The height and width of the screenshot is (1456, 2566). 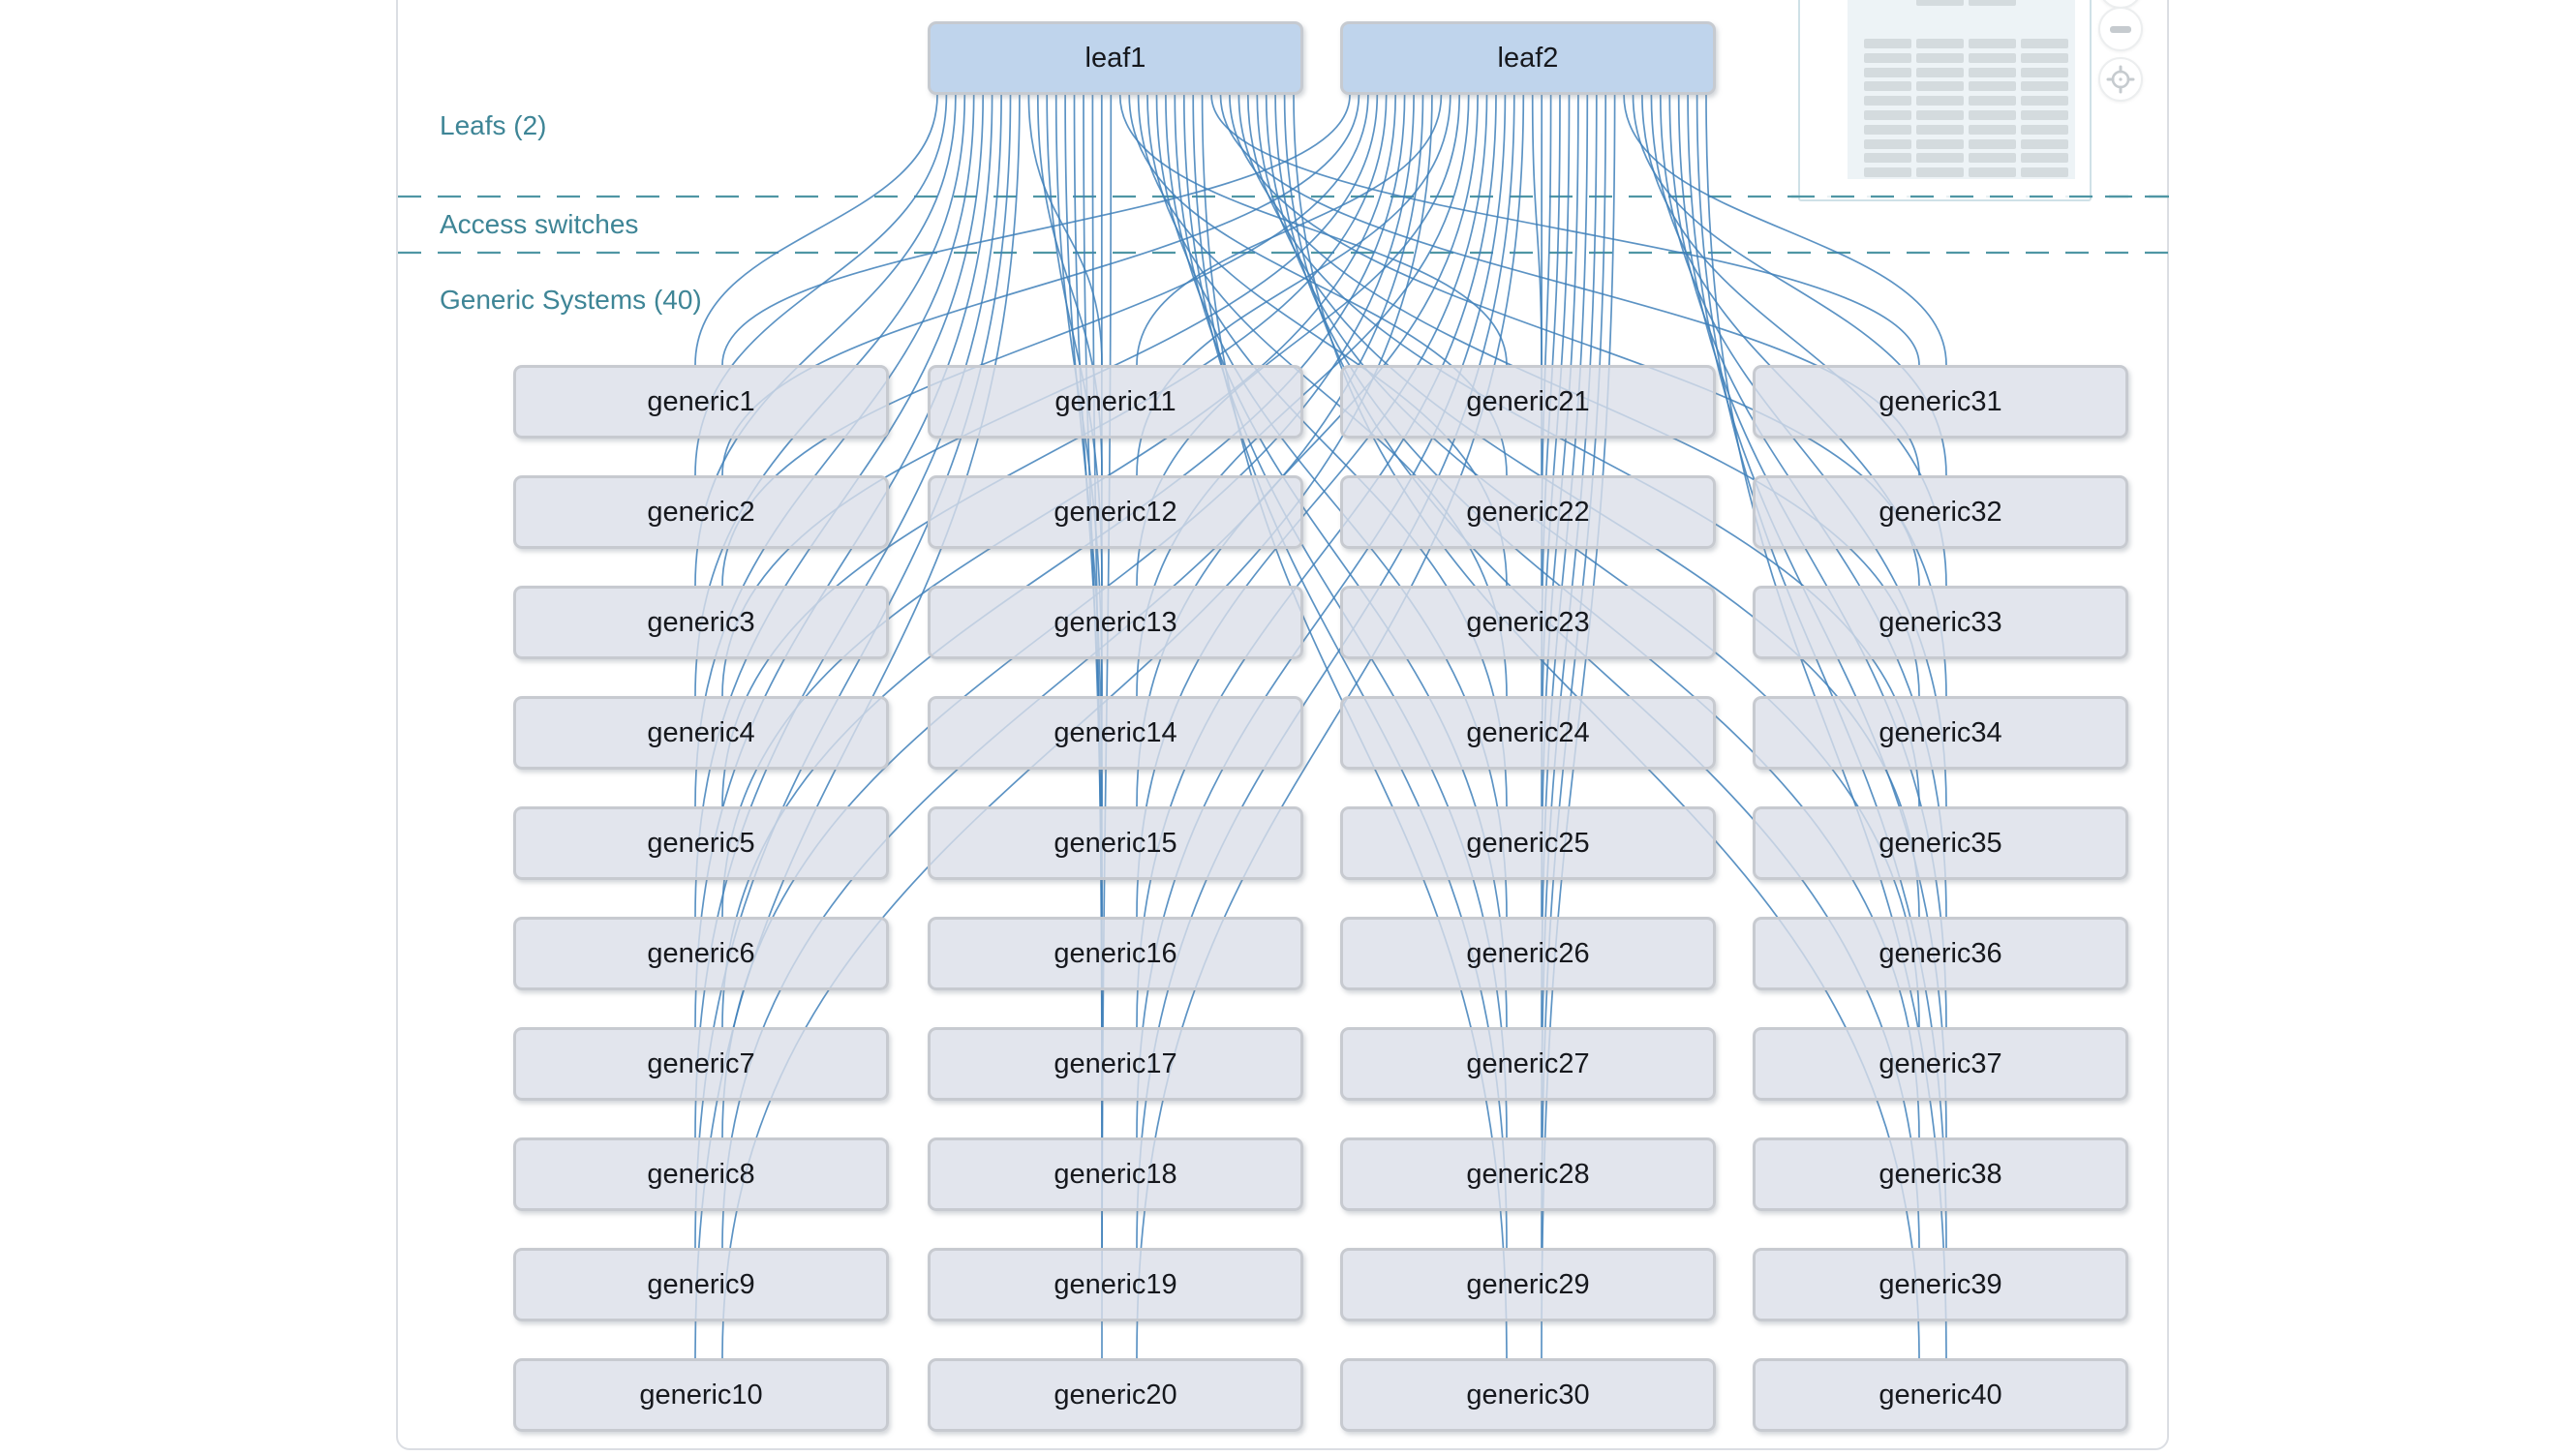 I want to click on node-generic: generic36, so click(x=1940, y=954).